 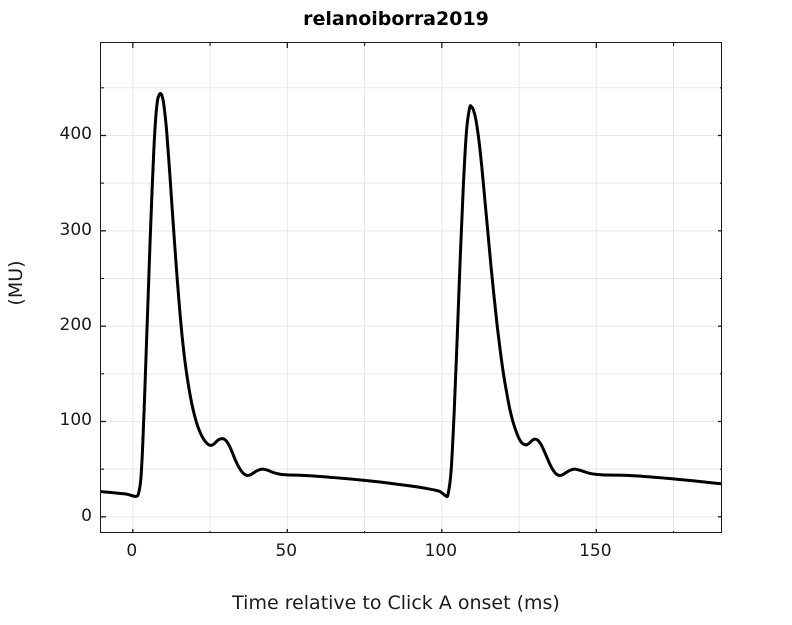 I want to click on y-axis-label: (MU), so click(x=16, y=283).